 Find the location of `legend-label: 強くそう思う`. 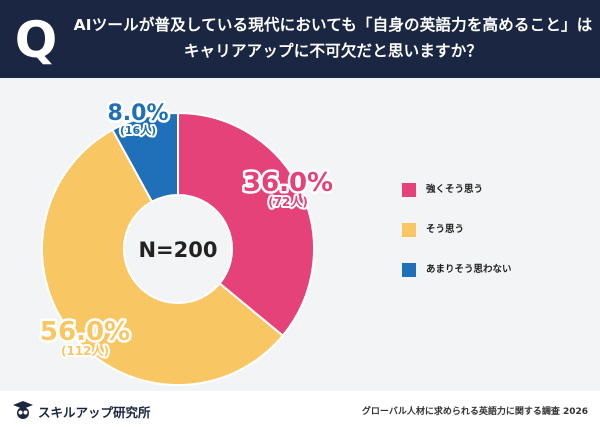

legend-label: 強くそう思う is located at coordinates (455, 189).